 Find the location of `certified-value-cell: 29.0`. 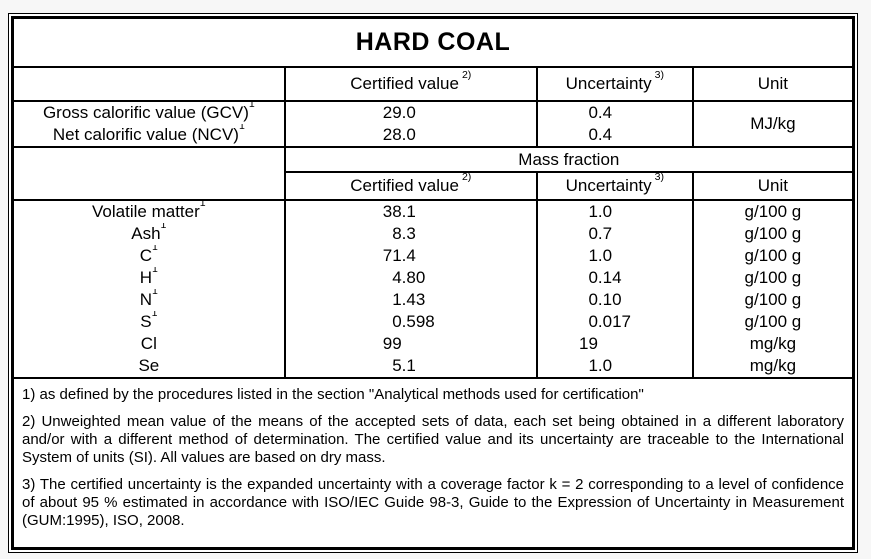

certified-value-cell: 29.0 is located at coordinates (410, 112).